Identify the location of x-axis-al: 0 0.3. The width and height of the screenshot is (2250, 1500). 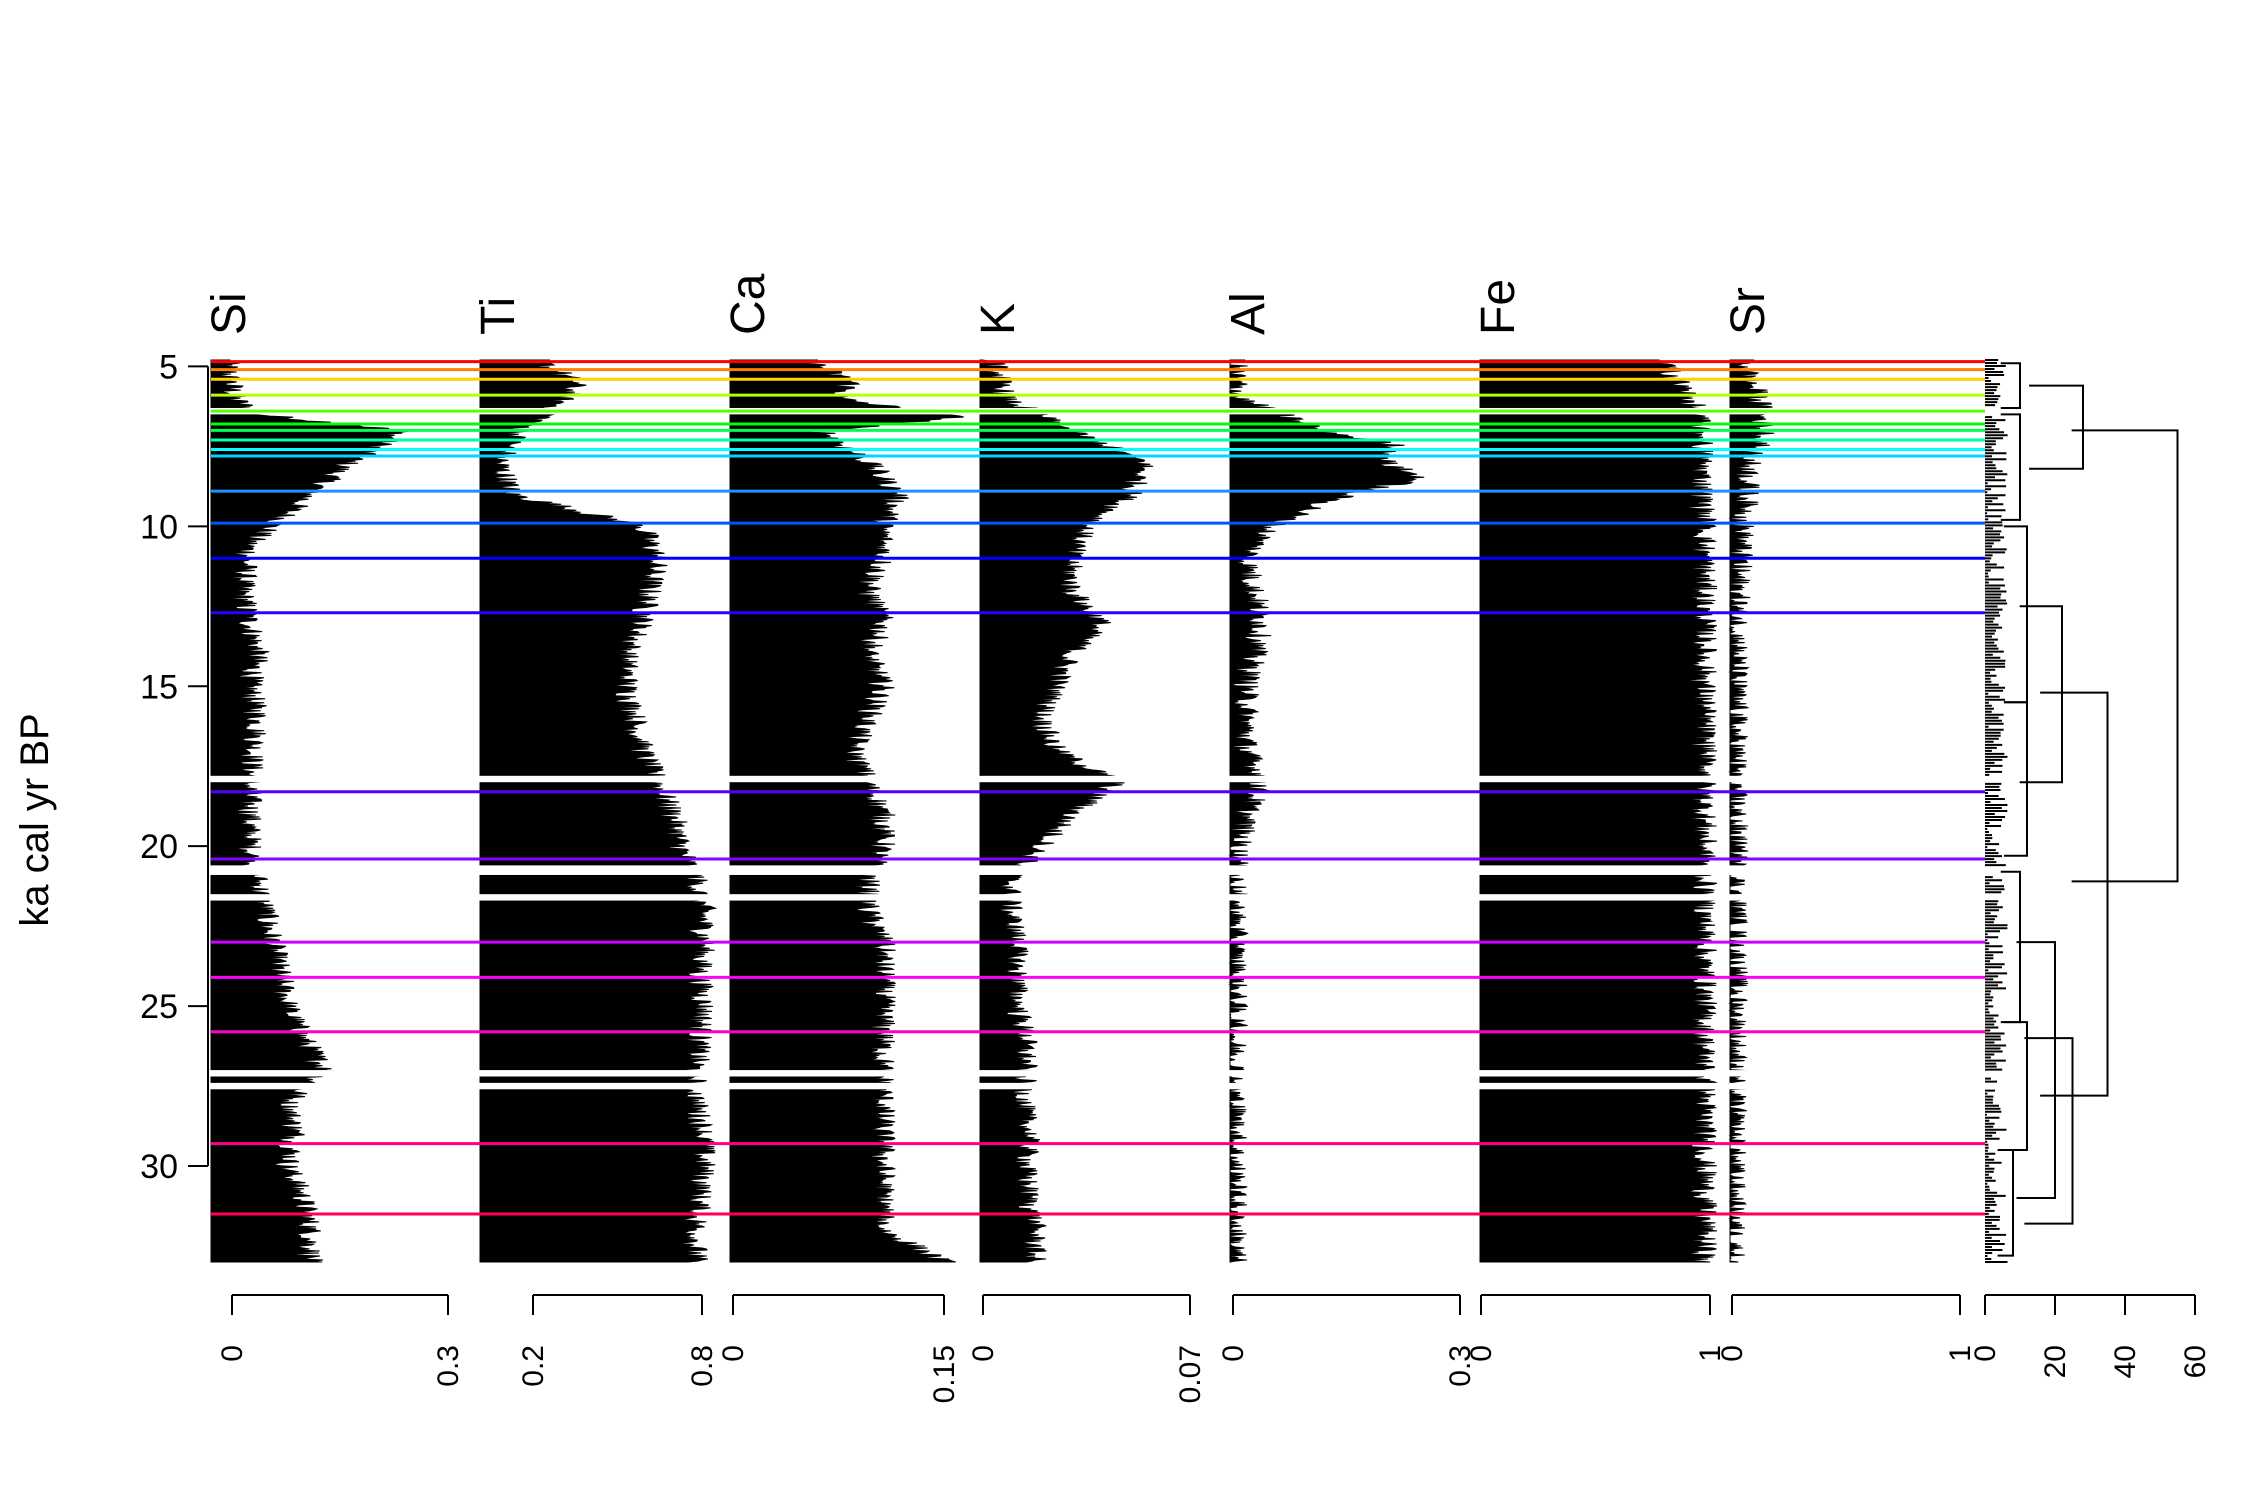
(1347, 1340).